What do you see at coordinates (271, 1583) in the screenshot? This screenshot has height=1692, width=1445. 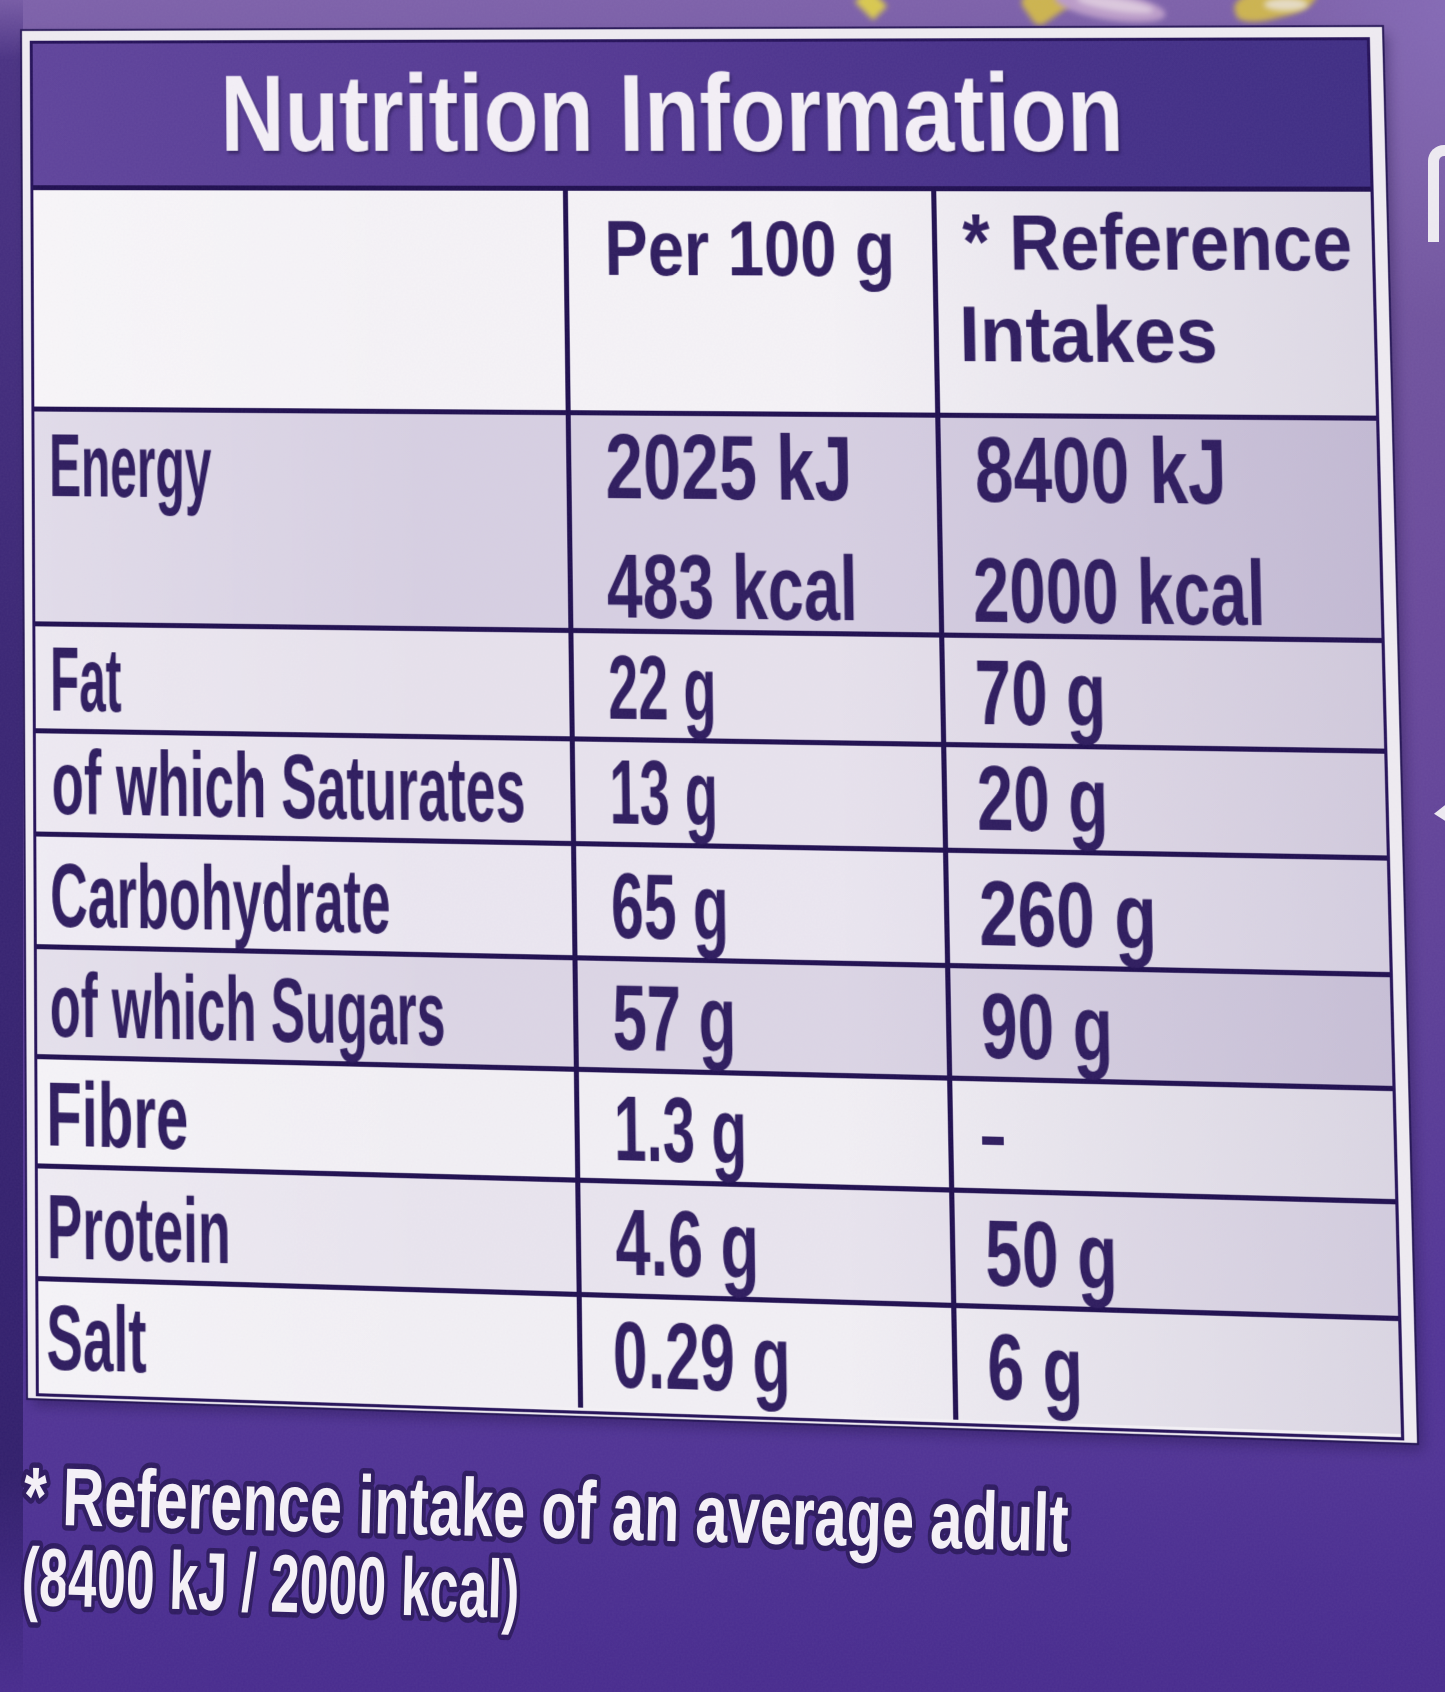 I see `svg-text: (8400 kJ / 2000 kcal)` at bounding box center [271, 1583].